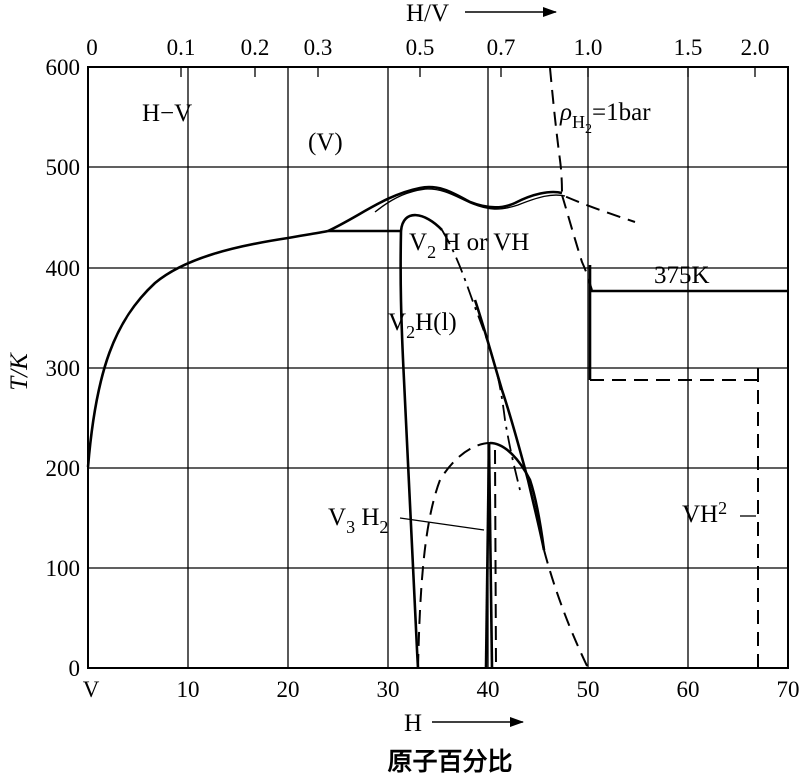 The width and height of the screenshot is (808, 778). I want to click on y-tick-label: 200, so click(63, 468).